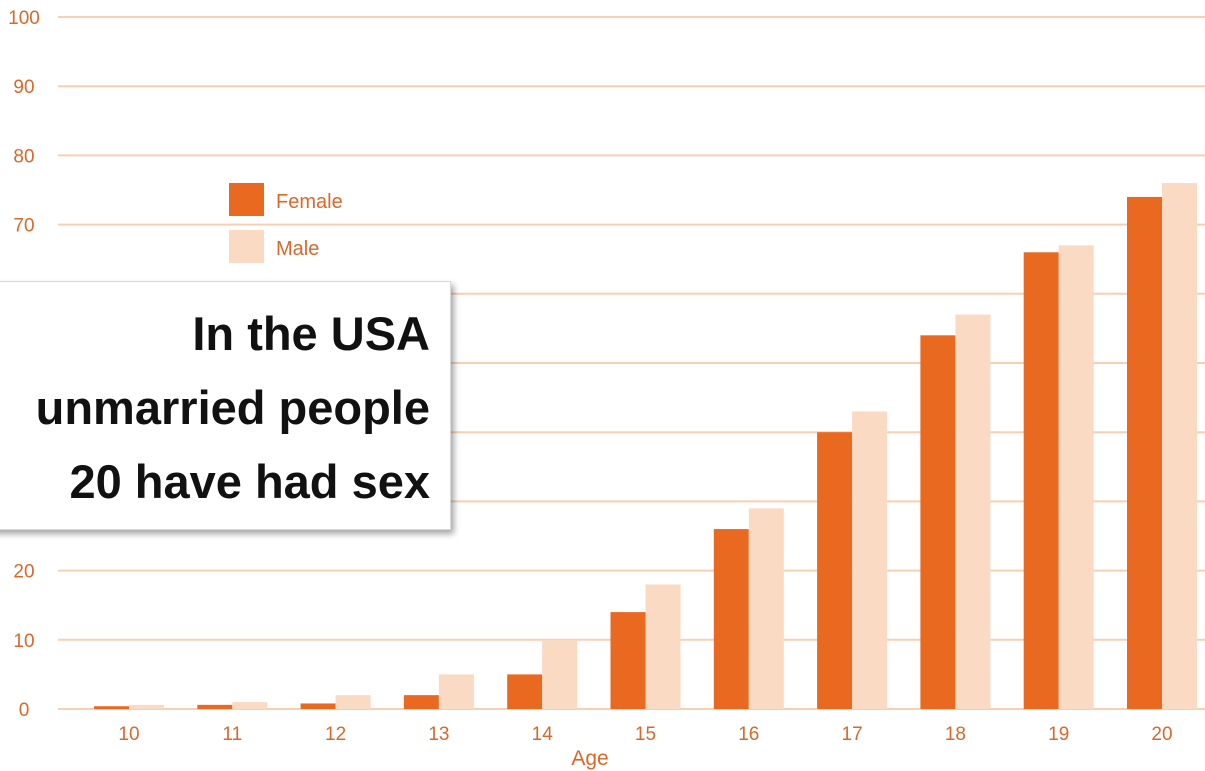 The width and height of the screenshot is (1205, 771). Describe the element at coordinates (246, 199) in the screenshot. I see `legend-swatch-female` at that location.